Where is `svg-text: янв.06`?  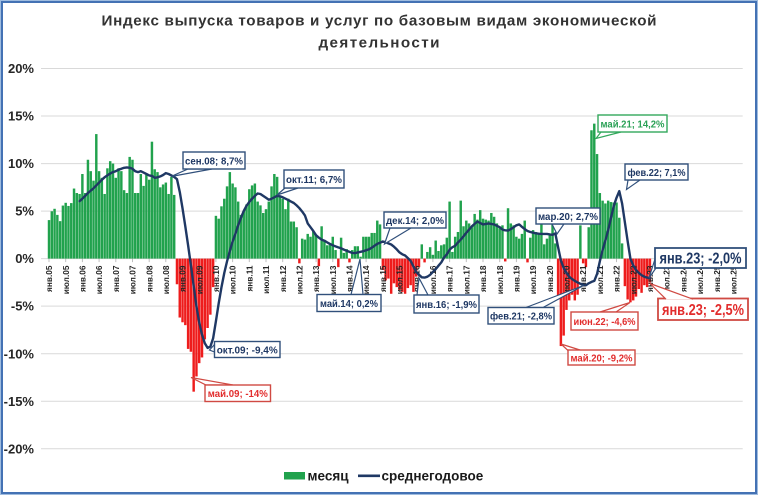
svg-text: янв.06 is located at coordinates (83, 278).